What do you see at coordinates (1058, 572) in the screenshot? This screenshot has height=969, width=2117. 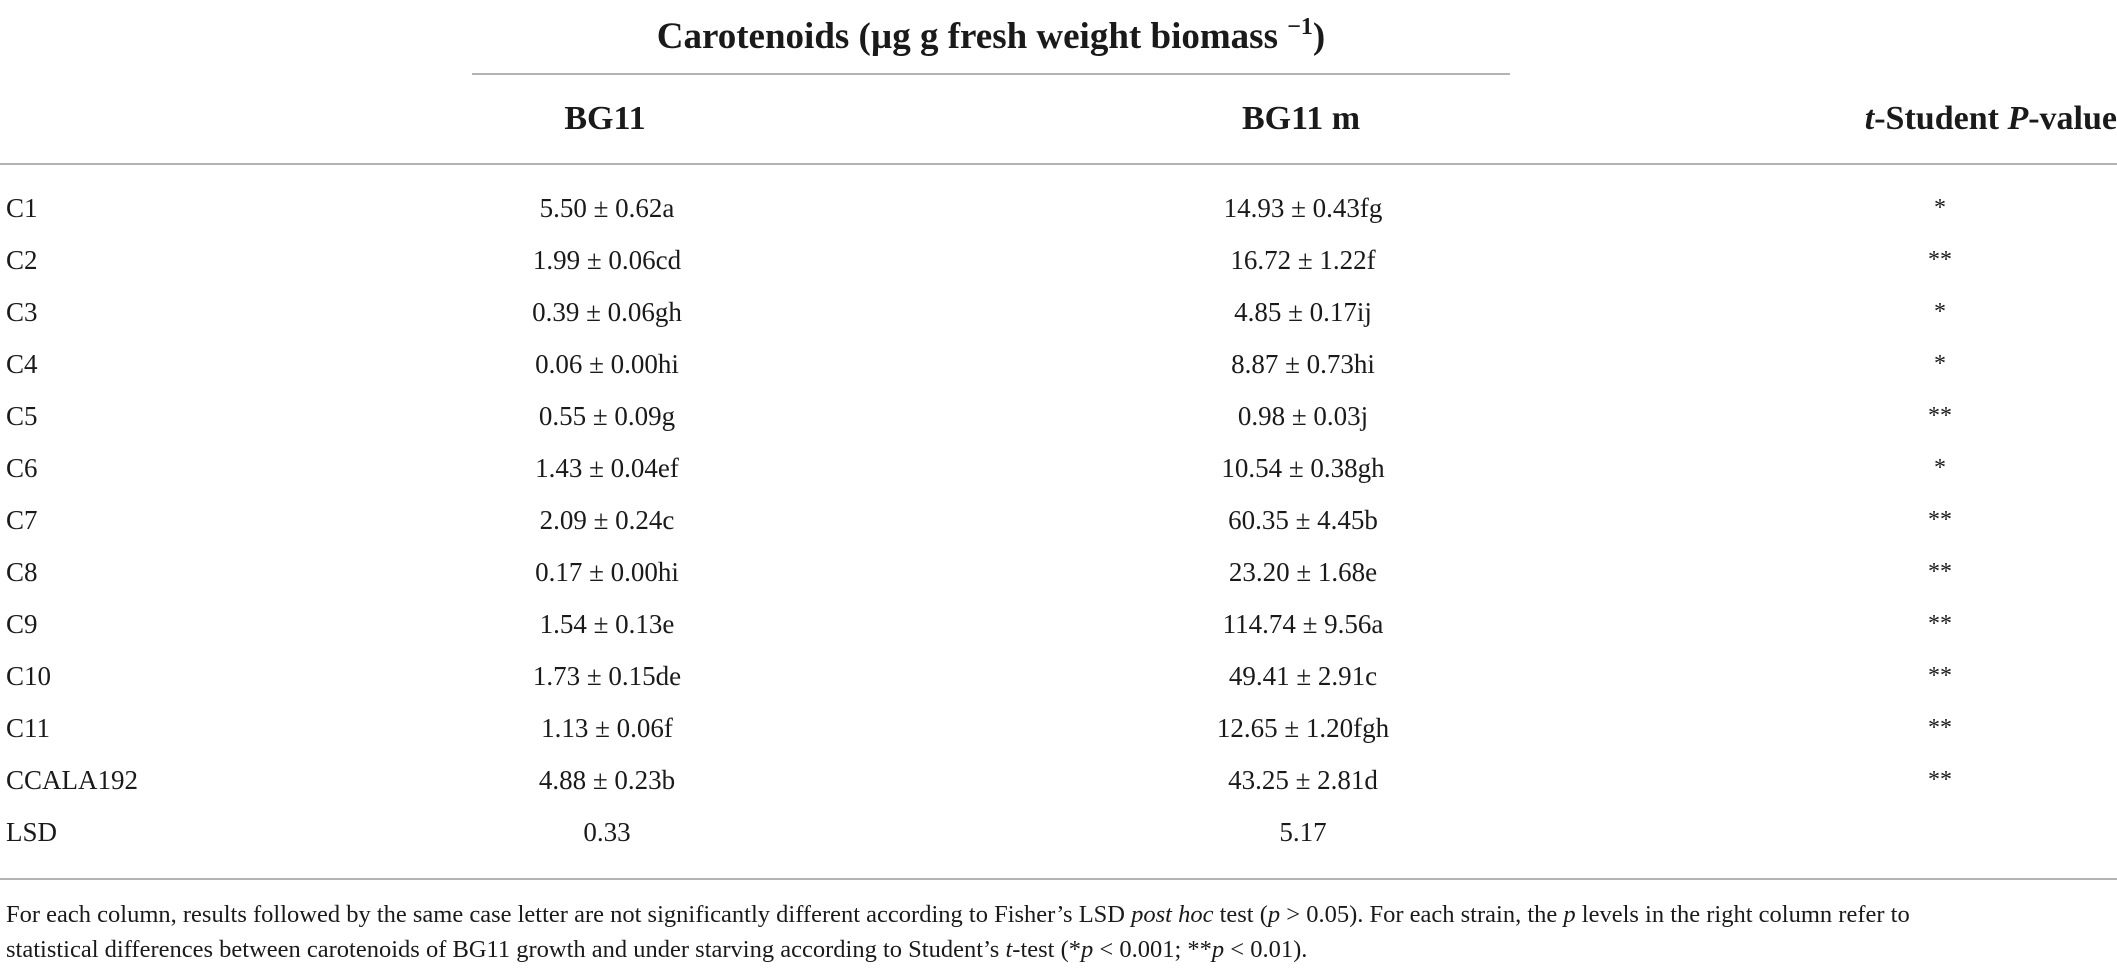 I see `table-row: C8 0.17 ± 0.00hi 23.20 ± 1.68e **` at bounding box center [1058, 572].